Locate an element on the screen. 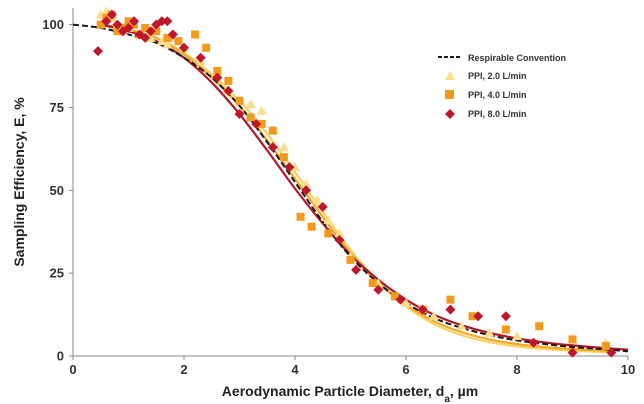 The height and width of the screenshot is (404, 644). x-axis-title-subscript: a is located at coordinates (447, 399).